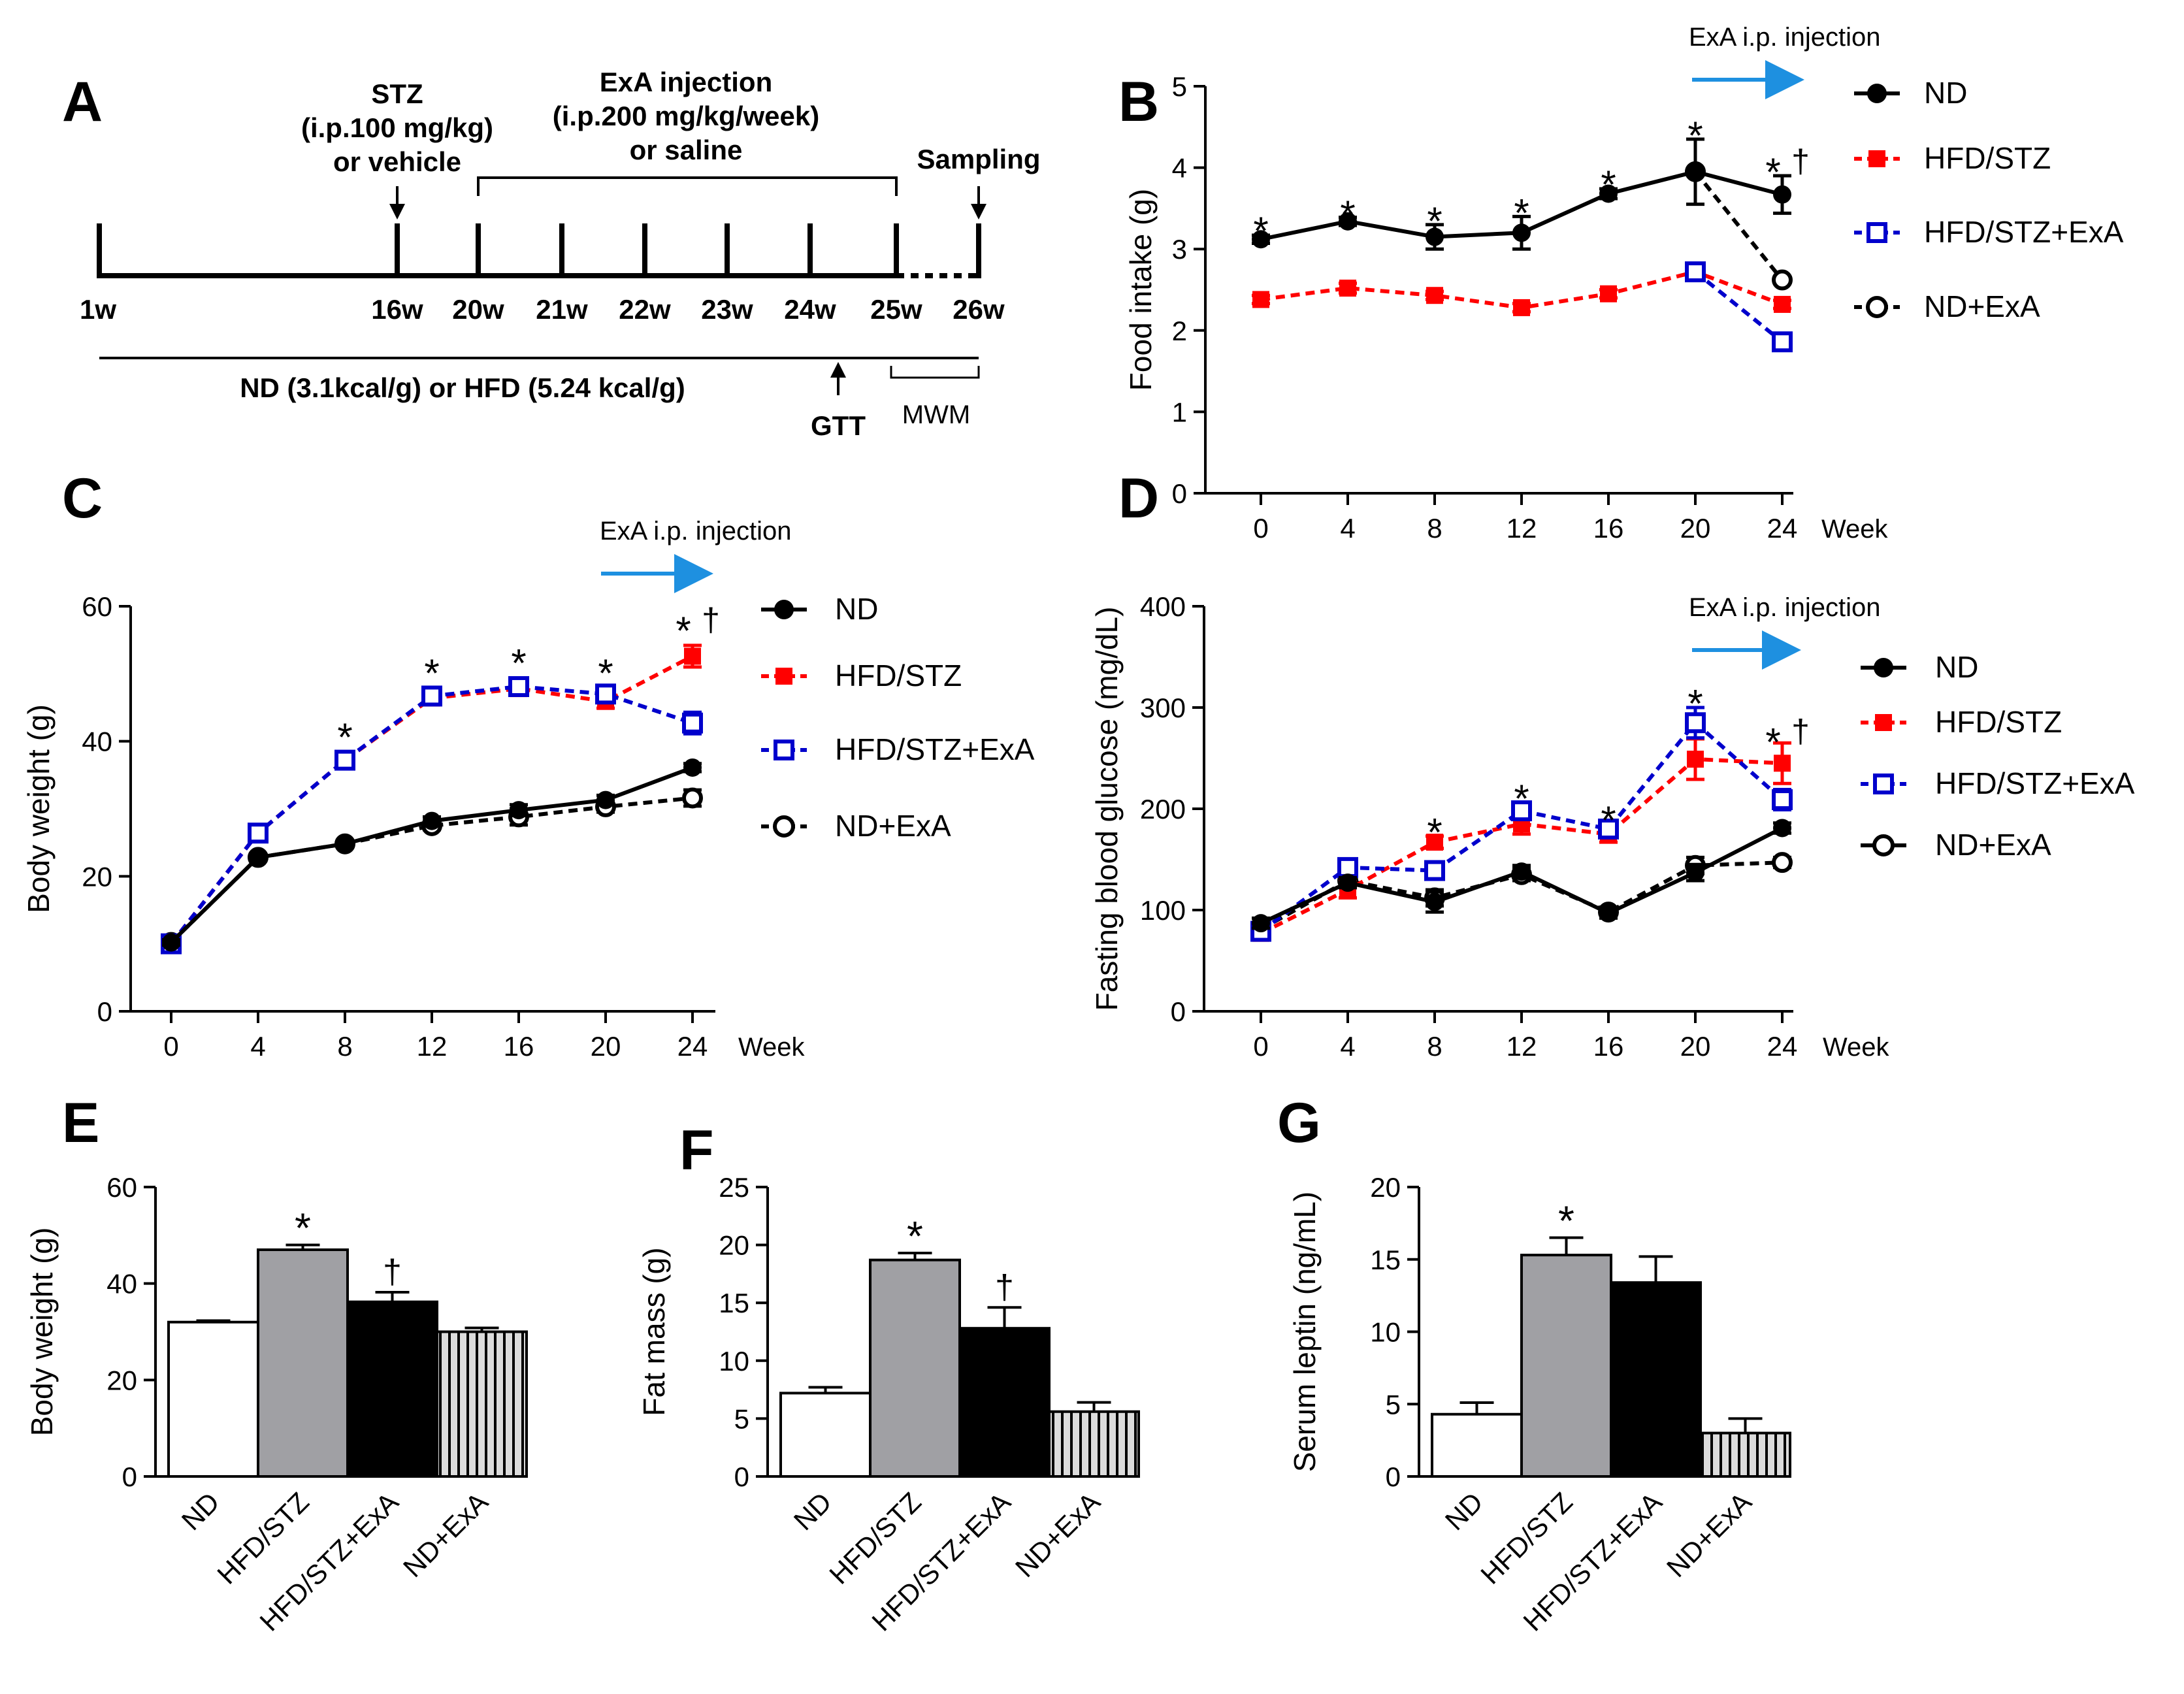 This screenshot has height=1694, width=2184. What do you see at coordinates (893, 826) in the screenshot?
I see `legend-c-nd-exa-label: ND+ExA` at bounding box center [893, 826].